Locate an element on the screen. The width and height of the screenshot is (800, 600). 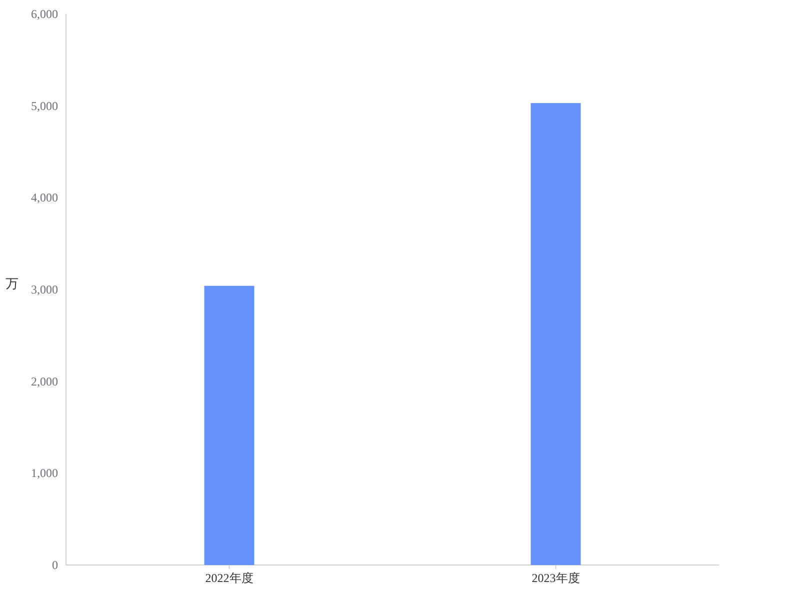
ytick: 4,000 is located at coordinates (44, 197).